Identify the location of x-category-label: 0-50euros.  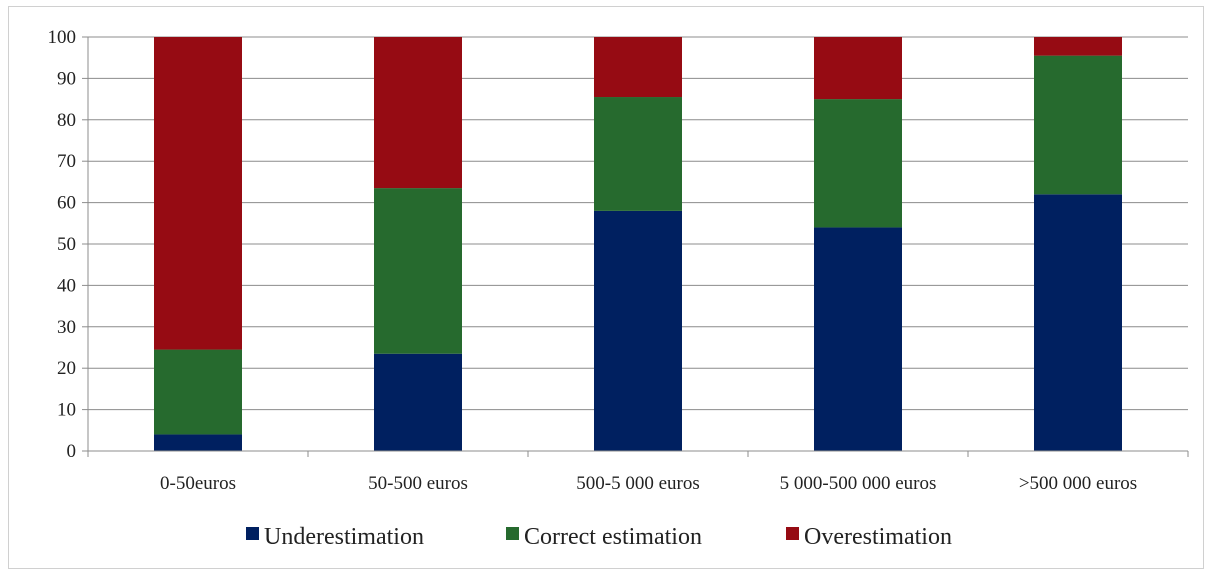
(198, 483).